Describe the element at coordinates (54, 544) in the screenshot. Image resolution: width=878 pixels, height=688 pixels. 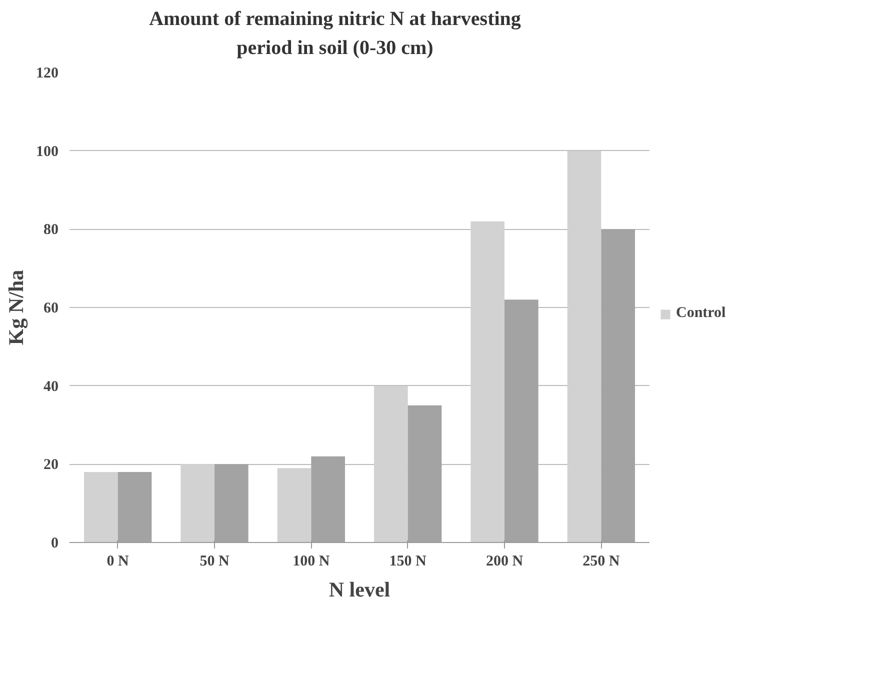
I see `y-tick-label: 0` at that location.